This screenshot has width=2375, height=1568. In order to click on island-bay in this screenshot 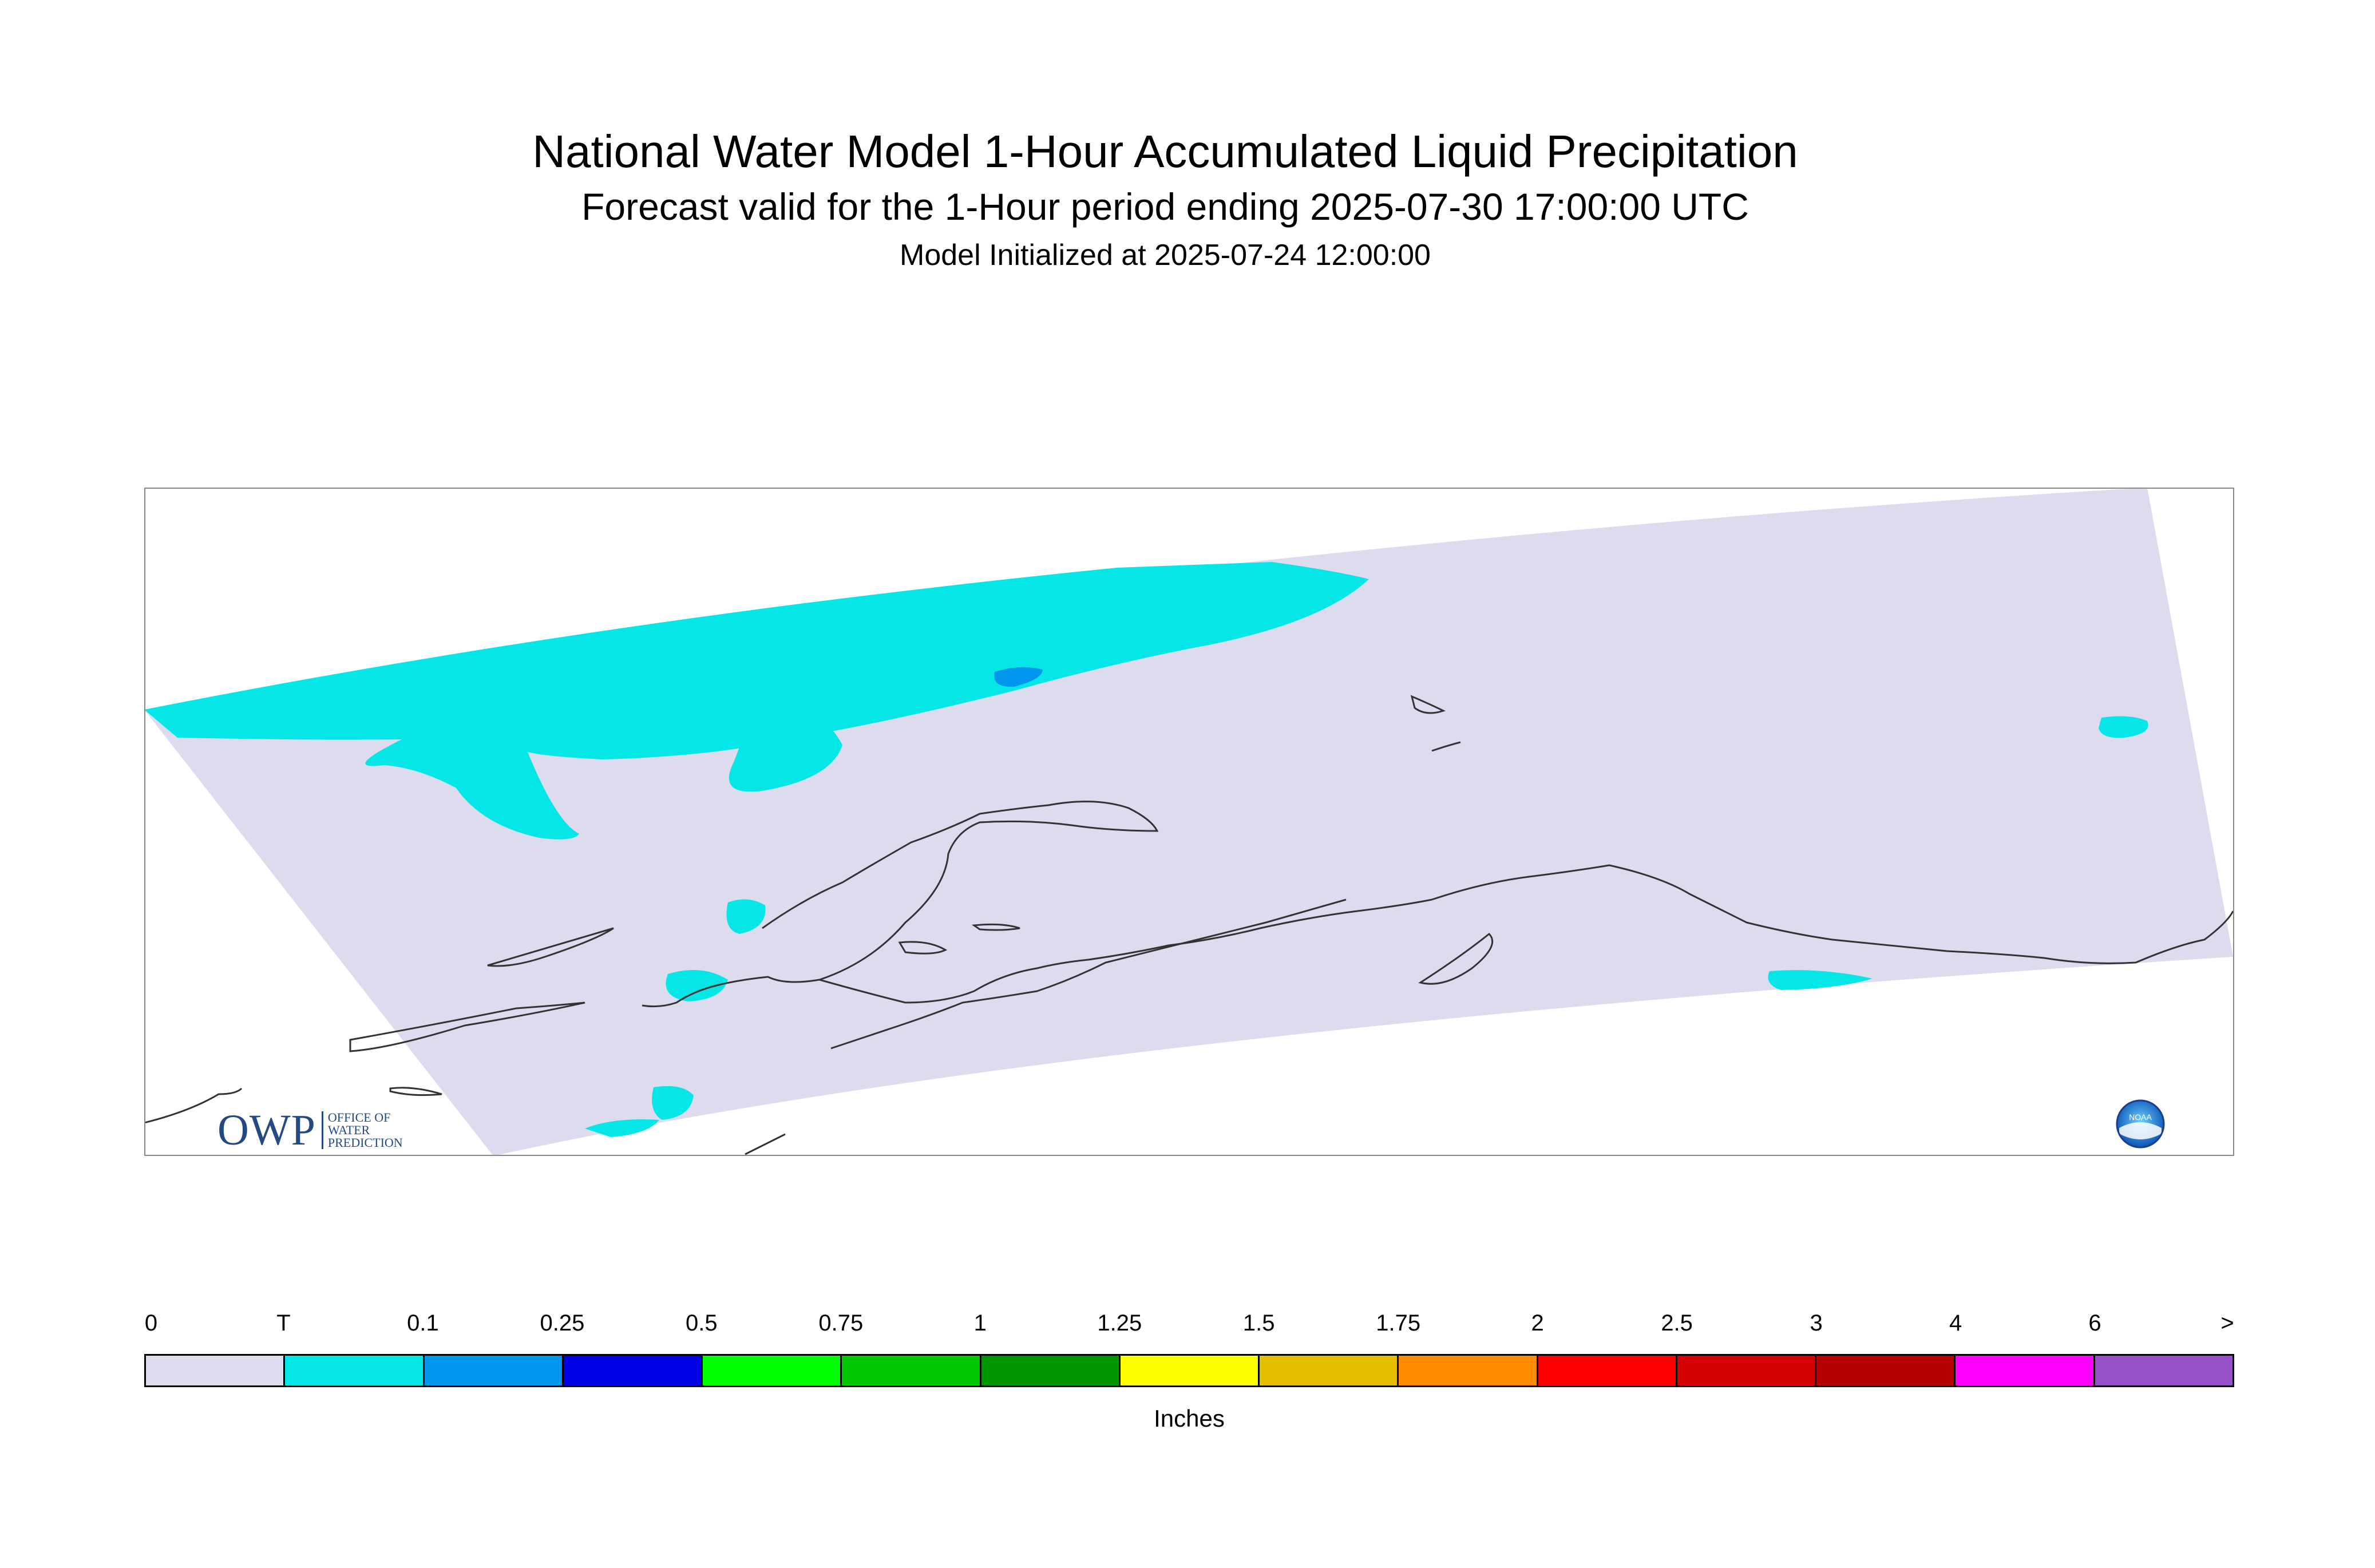, I will do `click(923, 948)`.